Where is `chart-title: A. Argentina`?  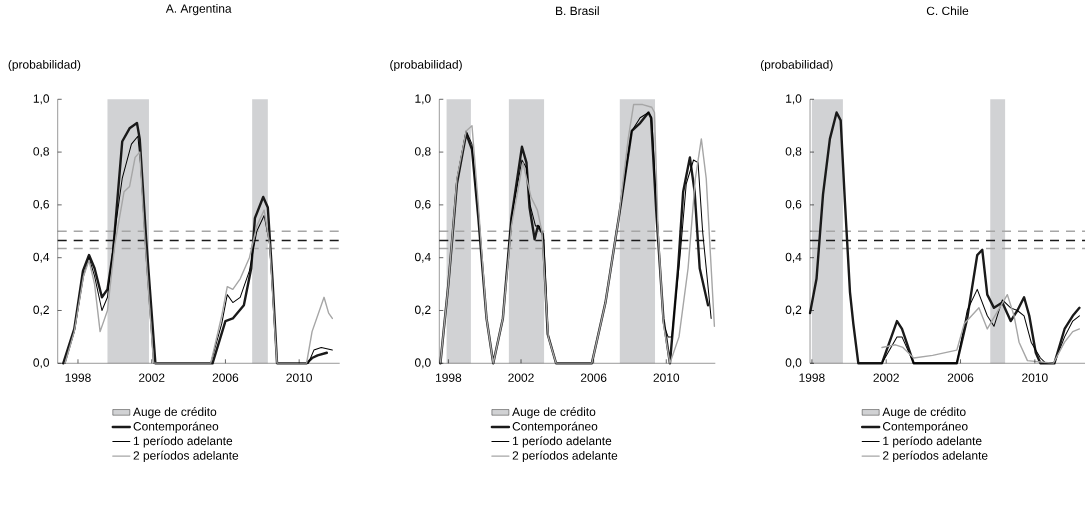
chart-title: A. Argentina is located at coordinates (198, 10).